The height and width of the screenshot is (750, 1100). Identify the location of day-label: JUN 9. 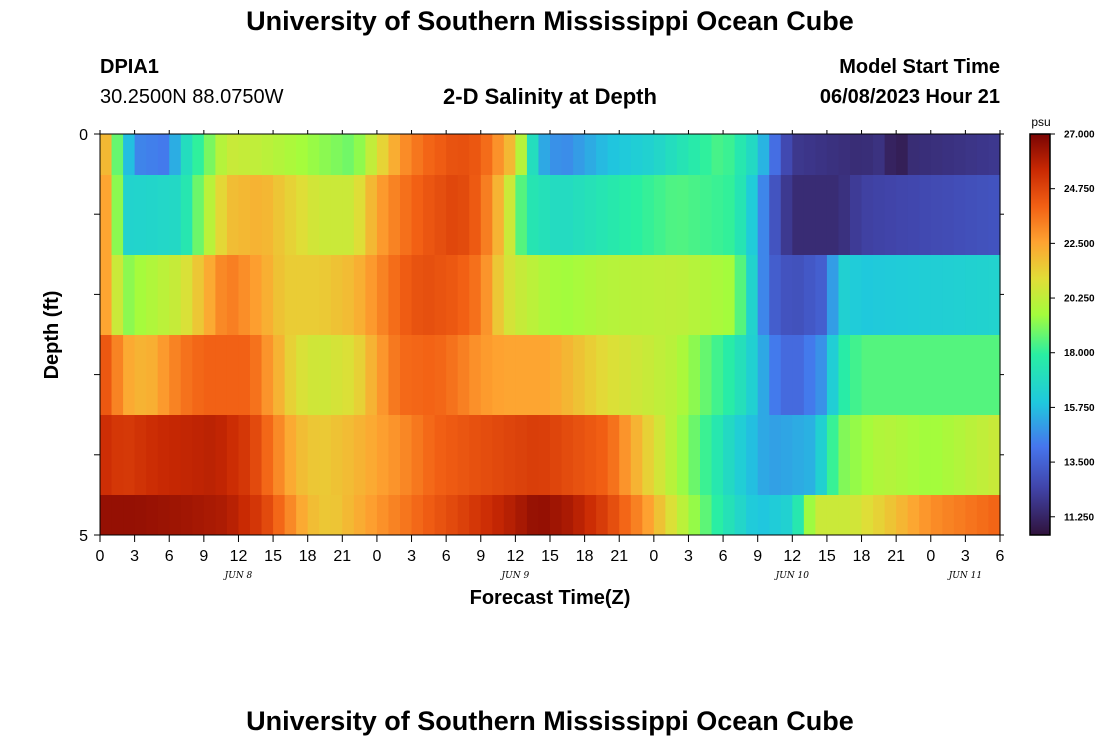
(515, 576).